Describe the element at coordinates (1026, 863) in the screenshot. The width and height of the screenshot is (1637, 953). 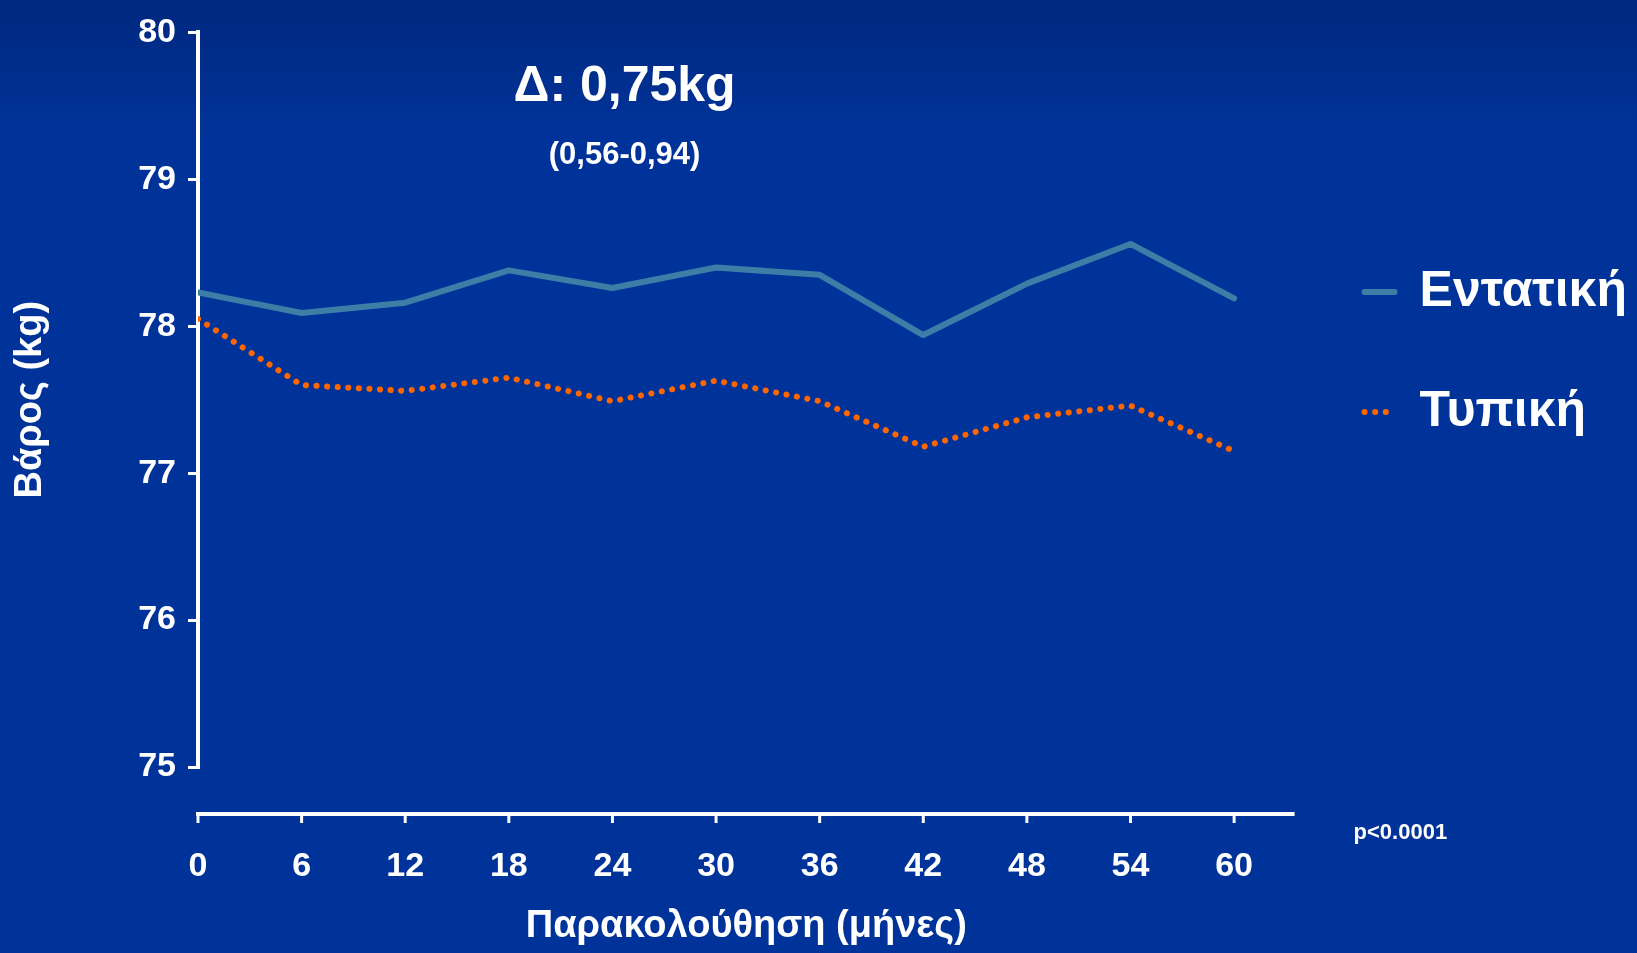
I see `x-tick-label: 48` at that location.